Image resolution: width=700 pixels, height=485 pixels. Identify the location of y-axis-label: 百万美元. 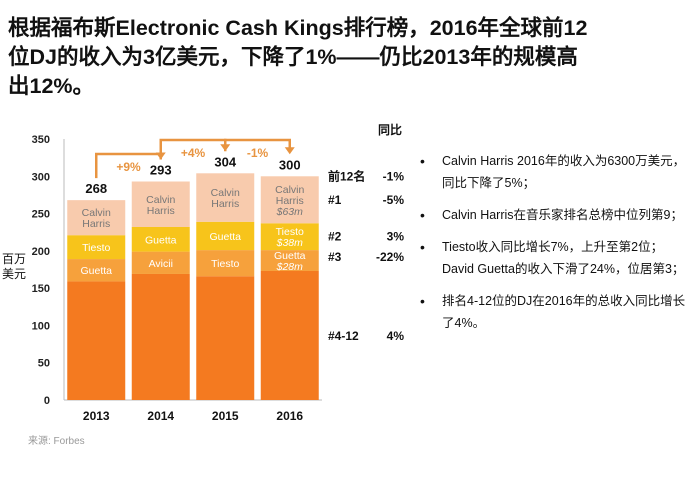
(14, 266).